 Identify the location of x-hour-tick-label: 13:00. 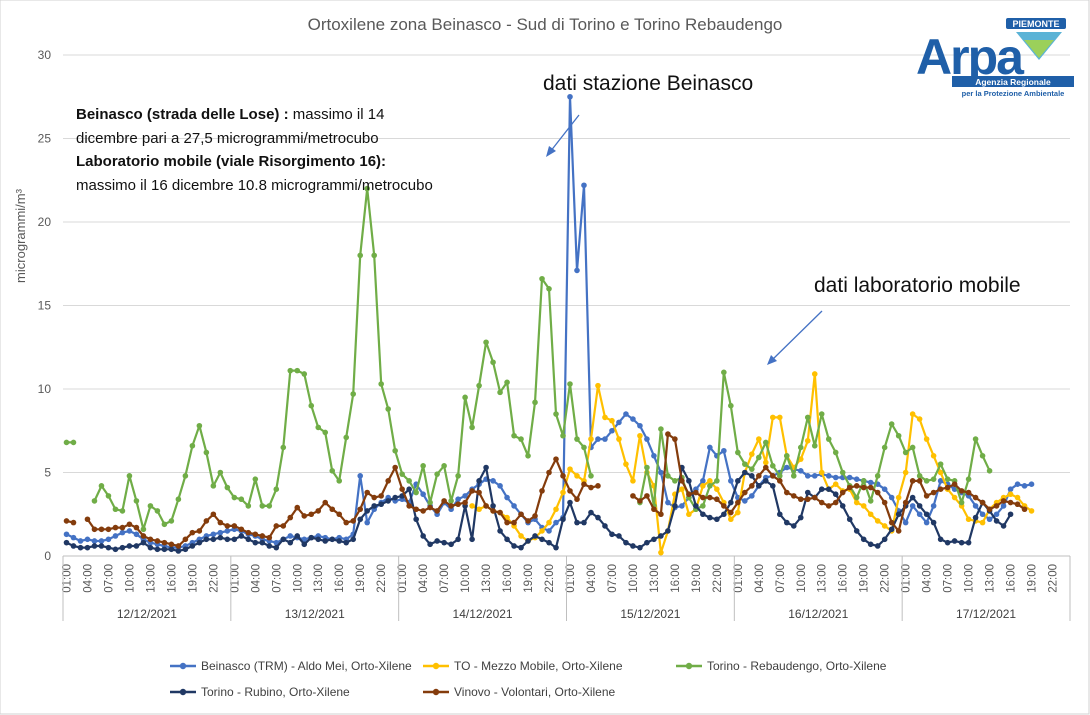
(655, 578).